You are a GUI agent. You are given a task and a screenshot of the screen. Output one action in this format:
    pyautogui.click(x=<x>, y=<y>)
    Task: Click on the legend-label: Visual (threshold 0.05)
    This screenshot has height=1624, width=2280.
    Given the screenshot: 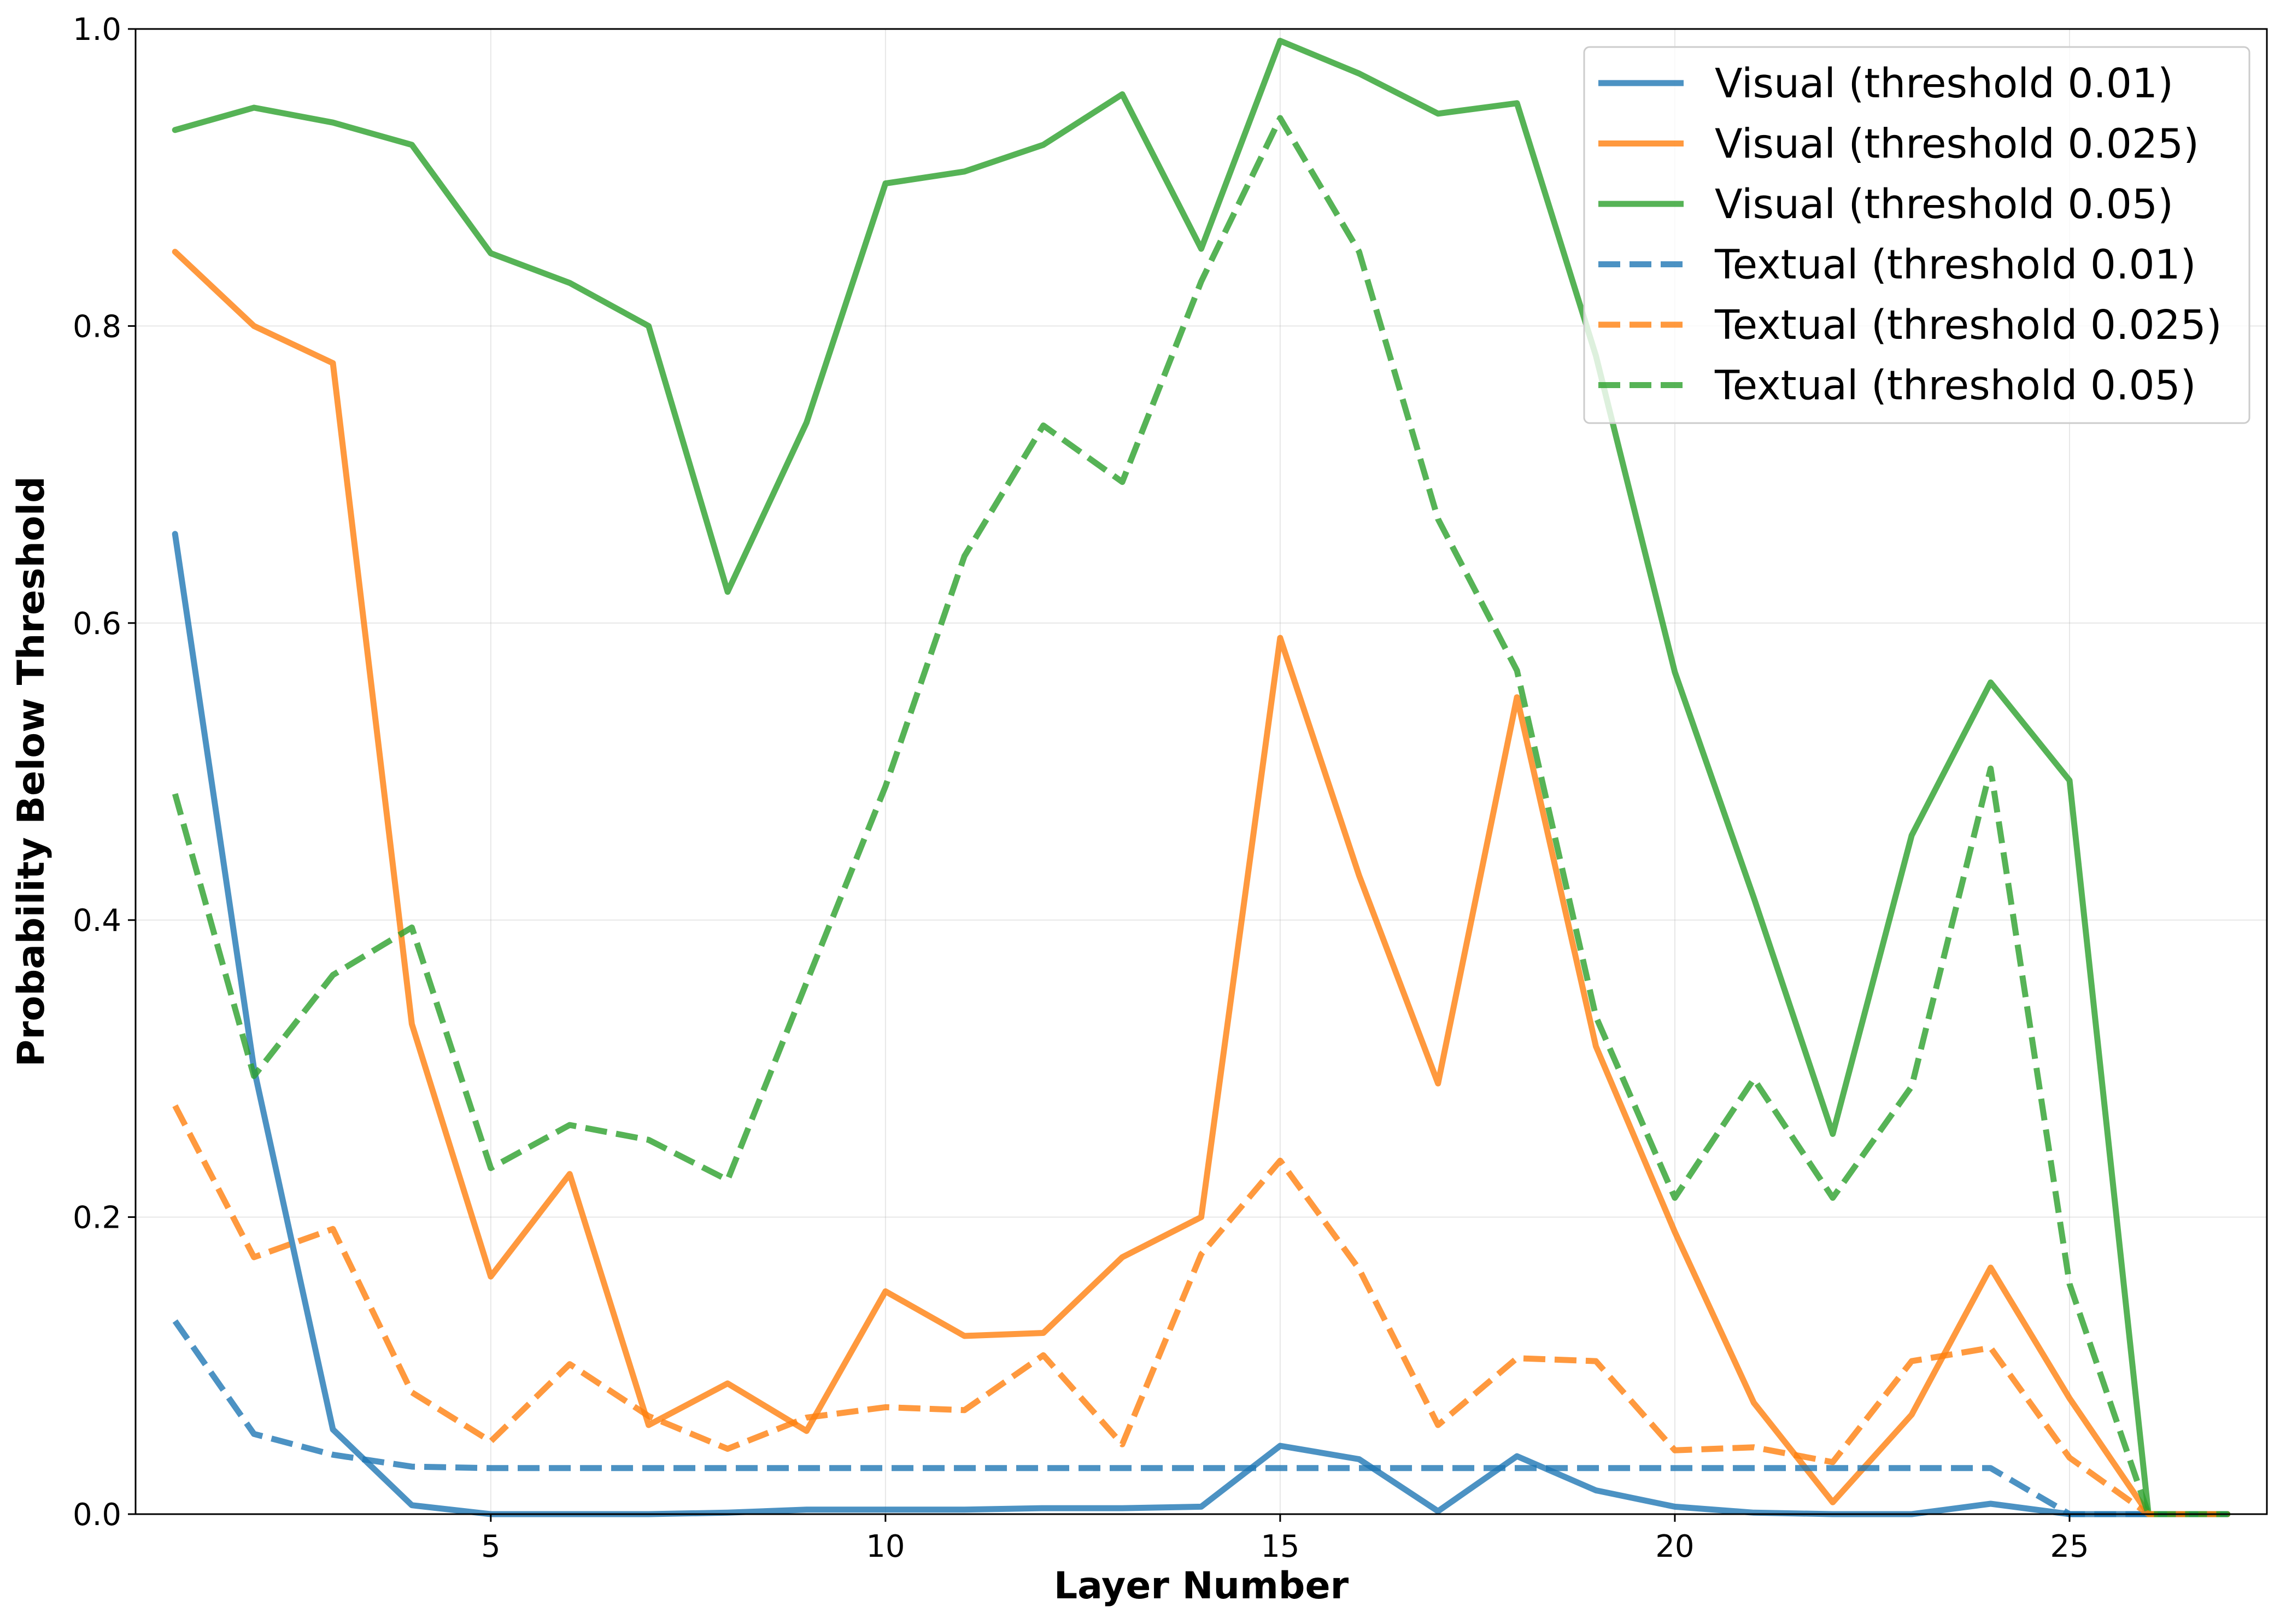 What is the action you would take?
    pyautogui.click(x=1944, y=204)
    